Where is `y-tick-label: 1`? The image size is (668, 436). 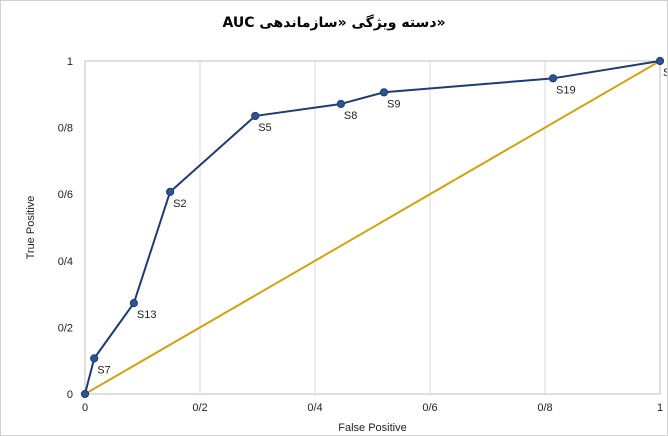 y-tick-label: 1 is located at coordinates (70, 62).